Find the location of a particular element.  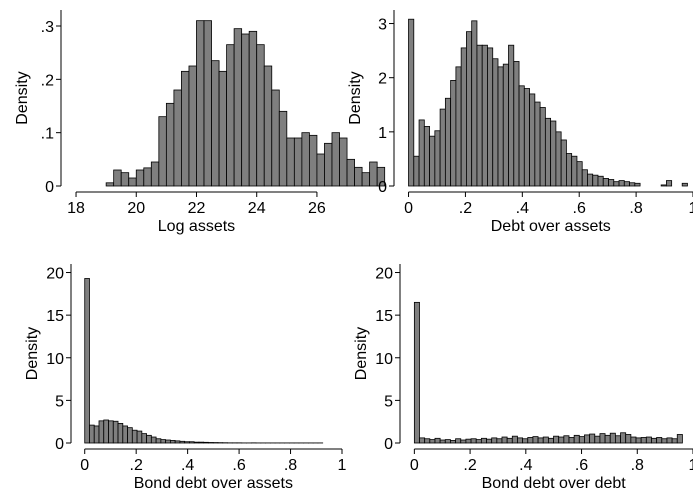

x-tick-label: 24 is located at coordinates (257, 208).